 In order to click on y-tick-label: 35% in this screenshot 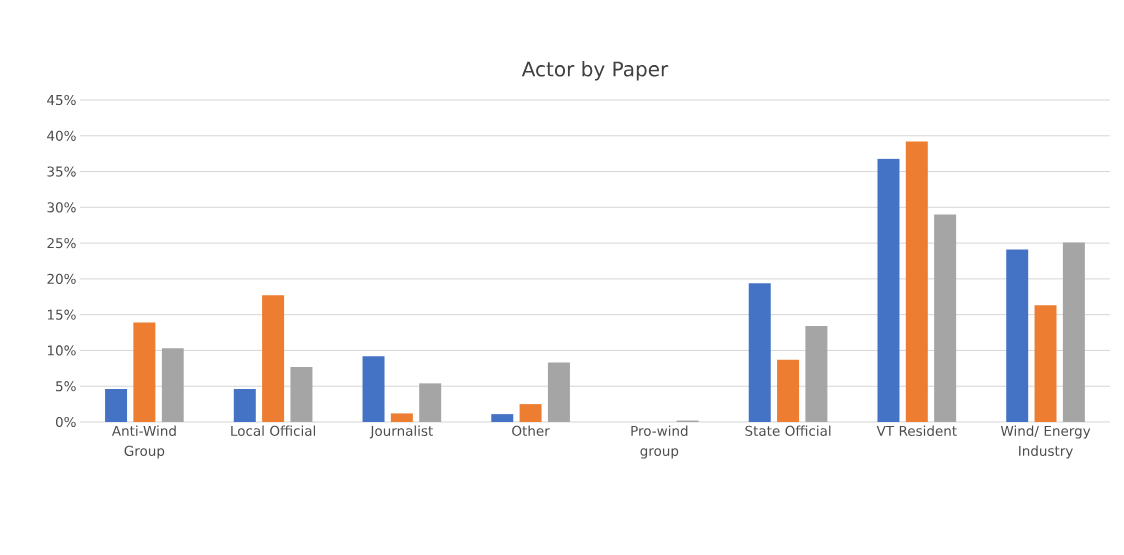, I will do `click(61, 171)`.